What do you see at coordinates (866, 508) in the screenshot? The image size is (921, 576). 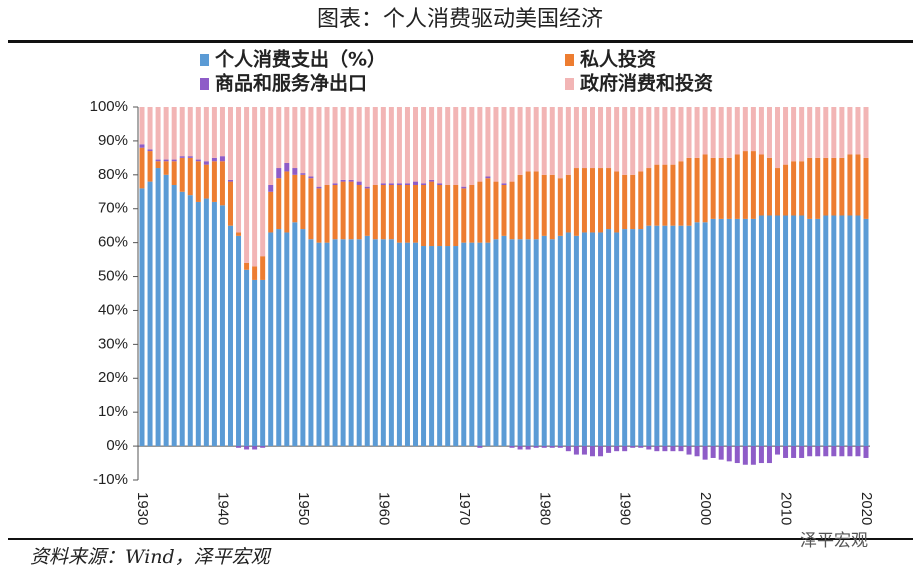 I see `x-tick-label: 2020` at bounding box center [866, 508].